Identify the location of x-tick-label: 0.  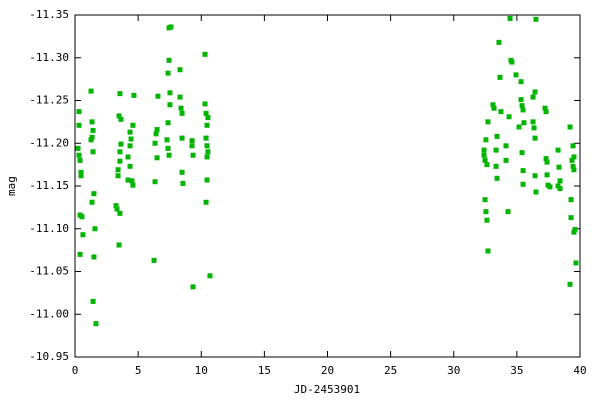
(75, 370).